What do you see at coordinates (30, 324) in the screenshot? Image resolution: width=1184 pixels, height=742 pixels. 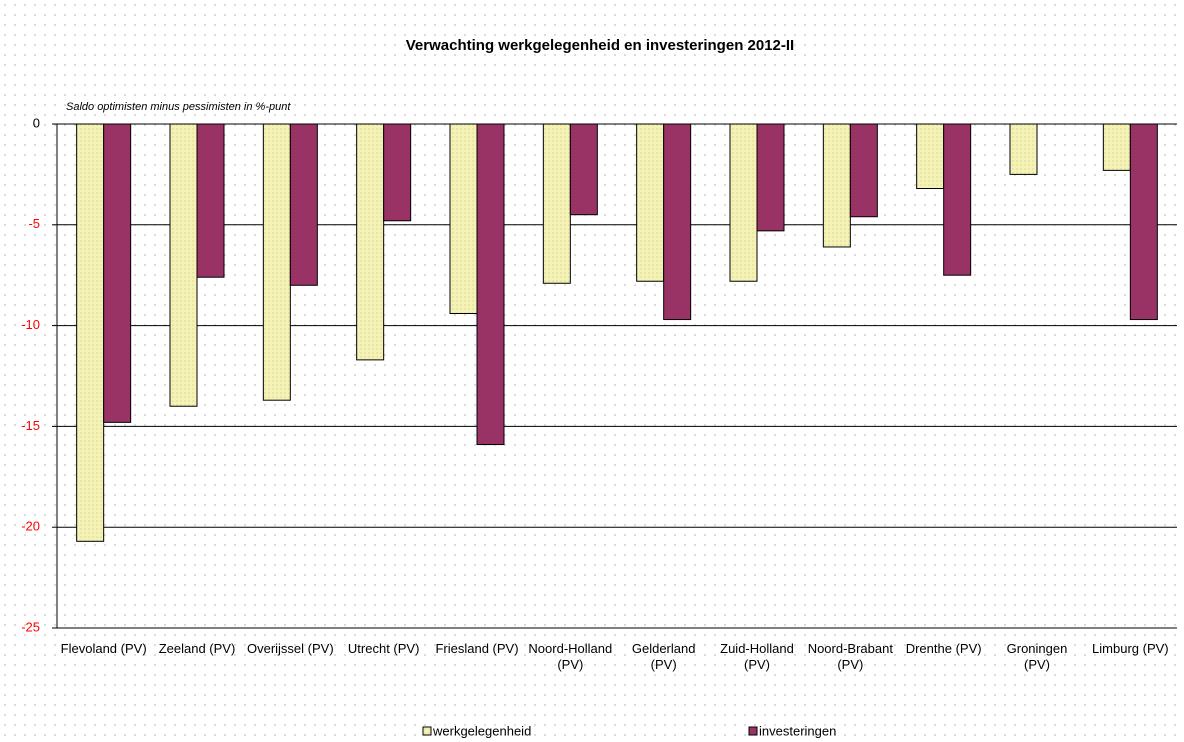 I see `y-tick-label: -10` at bounding box center [30, 324].